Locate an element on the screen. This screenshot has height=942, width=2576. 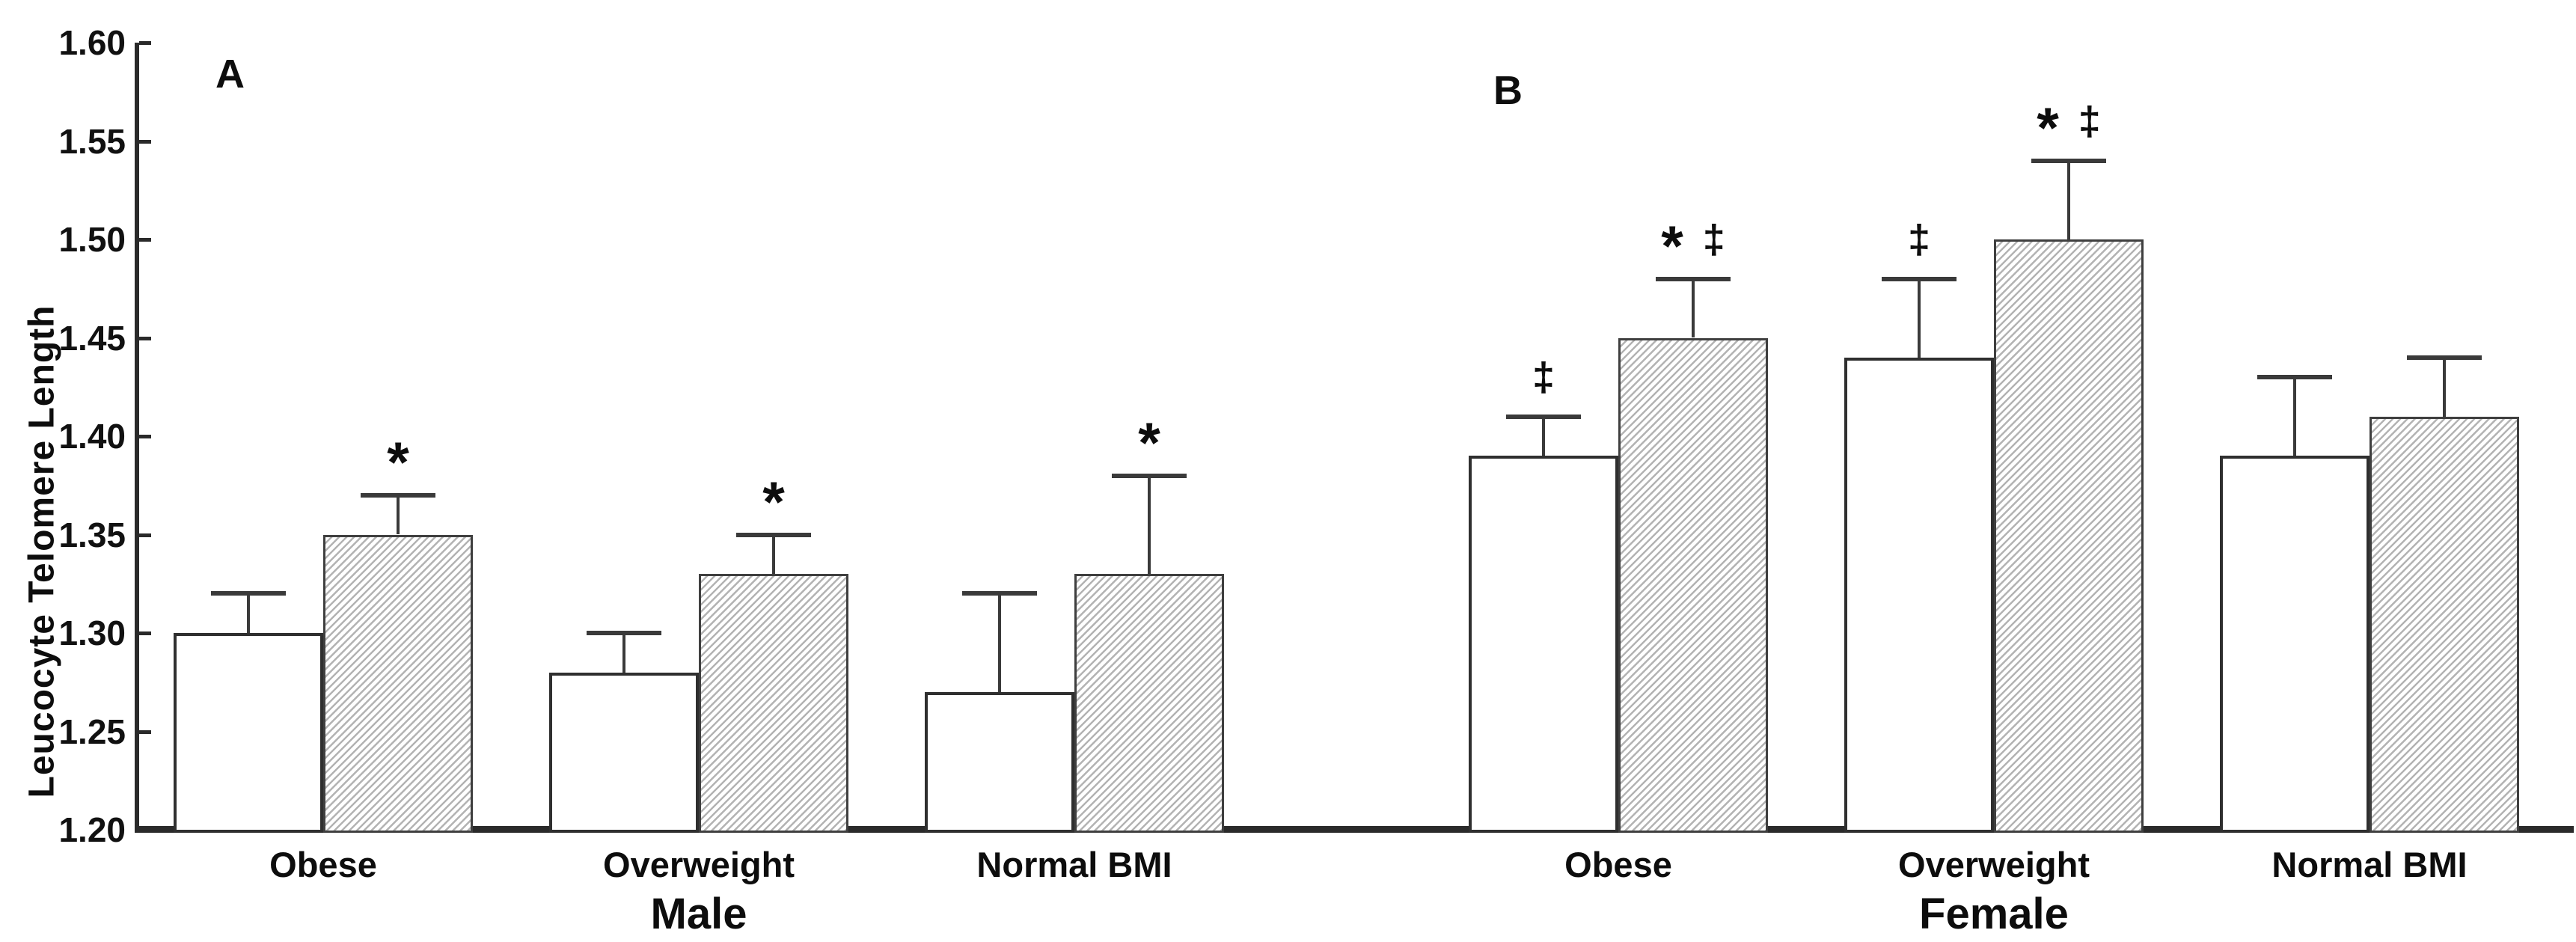
category-label-male-obese: Obese is located at coordinates (323, 864).